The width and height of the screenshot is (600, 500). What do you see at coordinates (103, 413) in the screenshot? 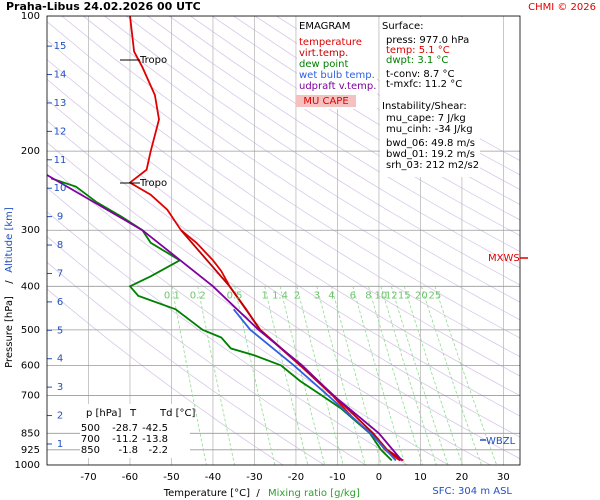
I see `table-header: p [hPa]` at bounding box center [103, 413].